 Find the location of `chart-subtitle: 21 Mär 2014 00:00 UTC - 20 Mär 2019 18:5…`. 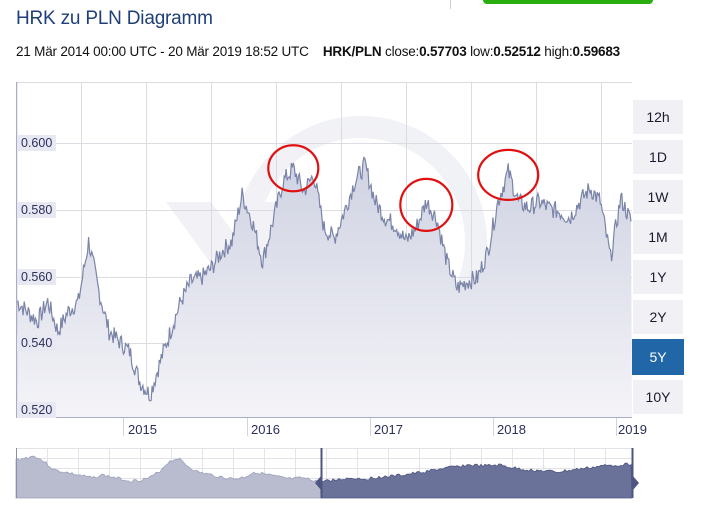

chart-subtitle: 21 Mär 2014 00:00 UTC - 20 Mär 2019 18:5… is located at coordinates (318, 51).